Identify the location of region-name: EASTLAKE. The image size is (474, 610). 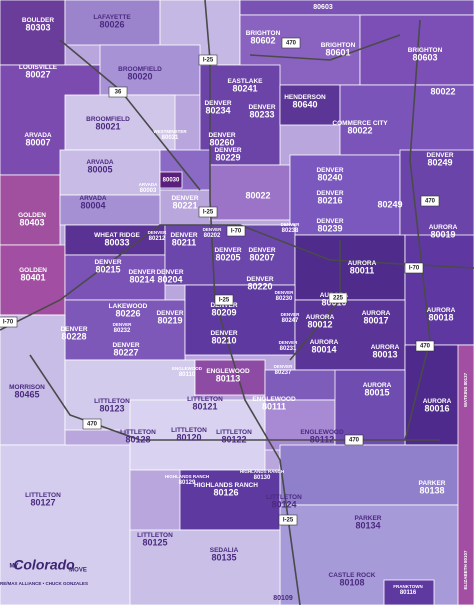
(245, 81).